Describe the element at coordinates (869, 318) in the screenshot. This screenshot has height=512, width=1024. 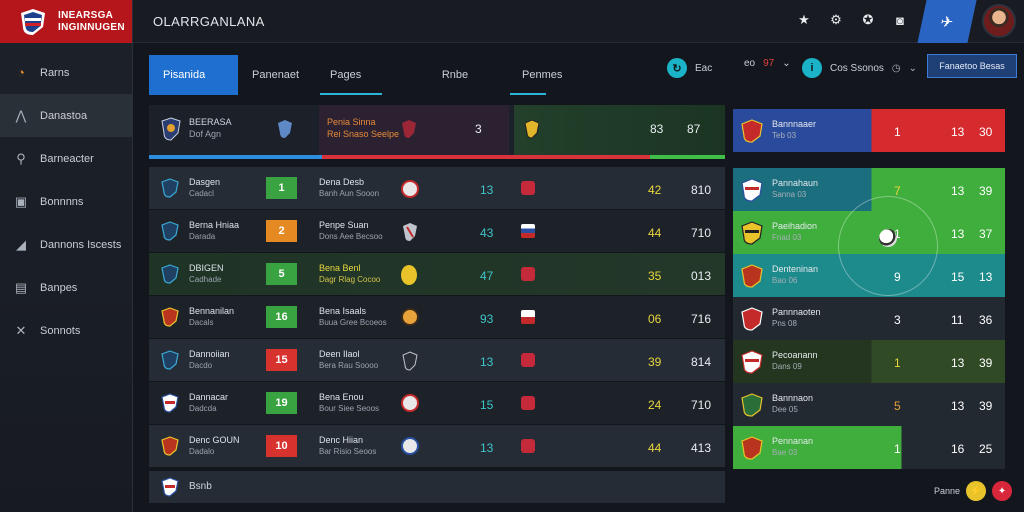
I see `standings-row: Pannnaoten Pns 08 3 11 36` at that location.